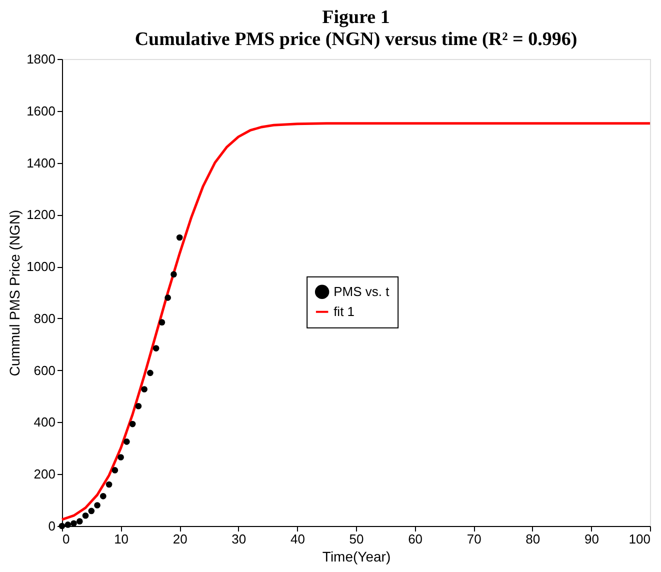  What do you see at coordinates (356, 539) in the screenshot?
I see `x-tick-label: 50` at bounding box center [356, 539].